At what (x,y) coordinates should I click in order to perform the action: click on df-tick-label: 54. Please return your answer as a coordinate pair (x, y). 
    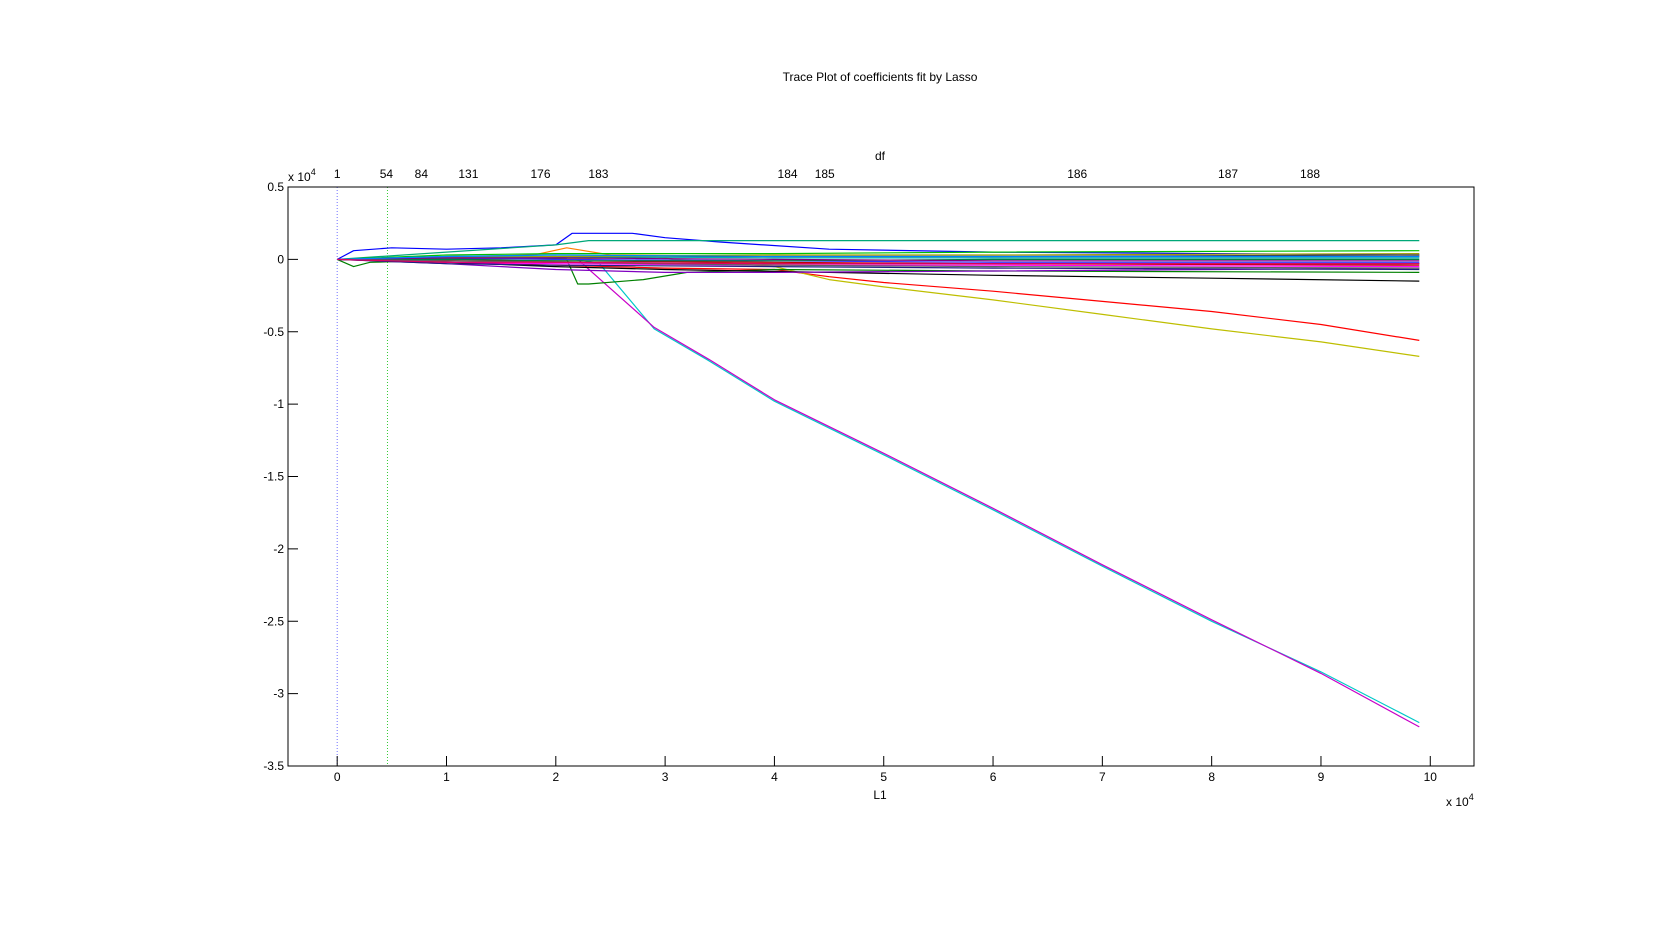
    Looking at the image, I should click on (387, 174).